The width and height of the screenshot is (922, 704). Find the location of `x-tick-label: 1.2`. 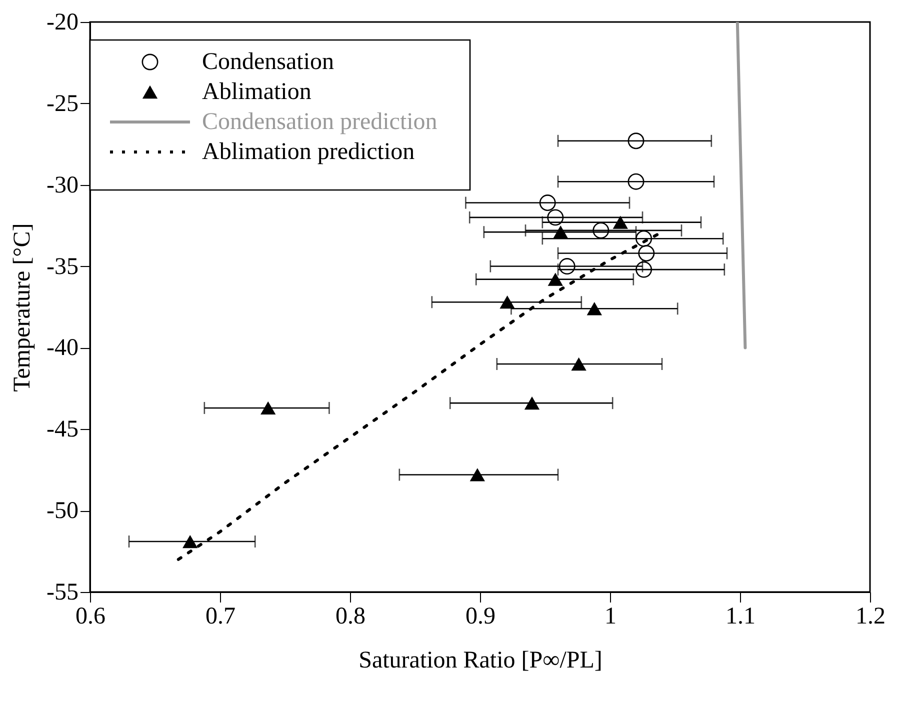

x-tick-label: 1.2 is located at coordinates (871, 617).